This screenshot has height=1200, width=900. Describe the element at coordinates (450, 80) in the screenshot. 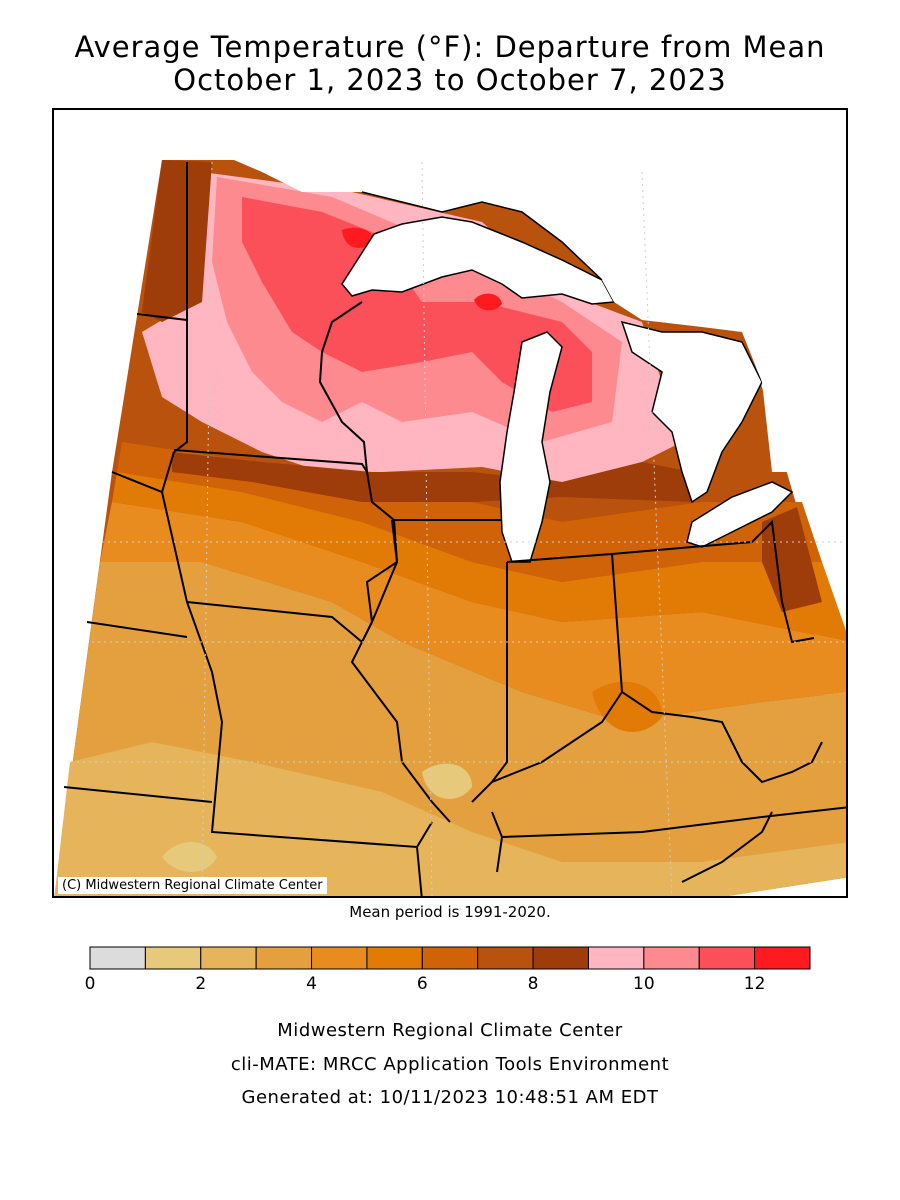

I see `map-title-line2: October 1, 2023 to October 7, 2023` at that location.